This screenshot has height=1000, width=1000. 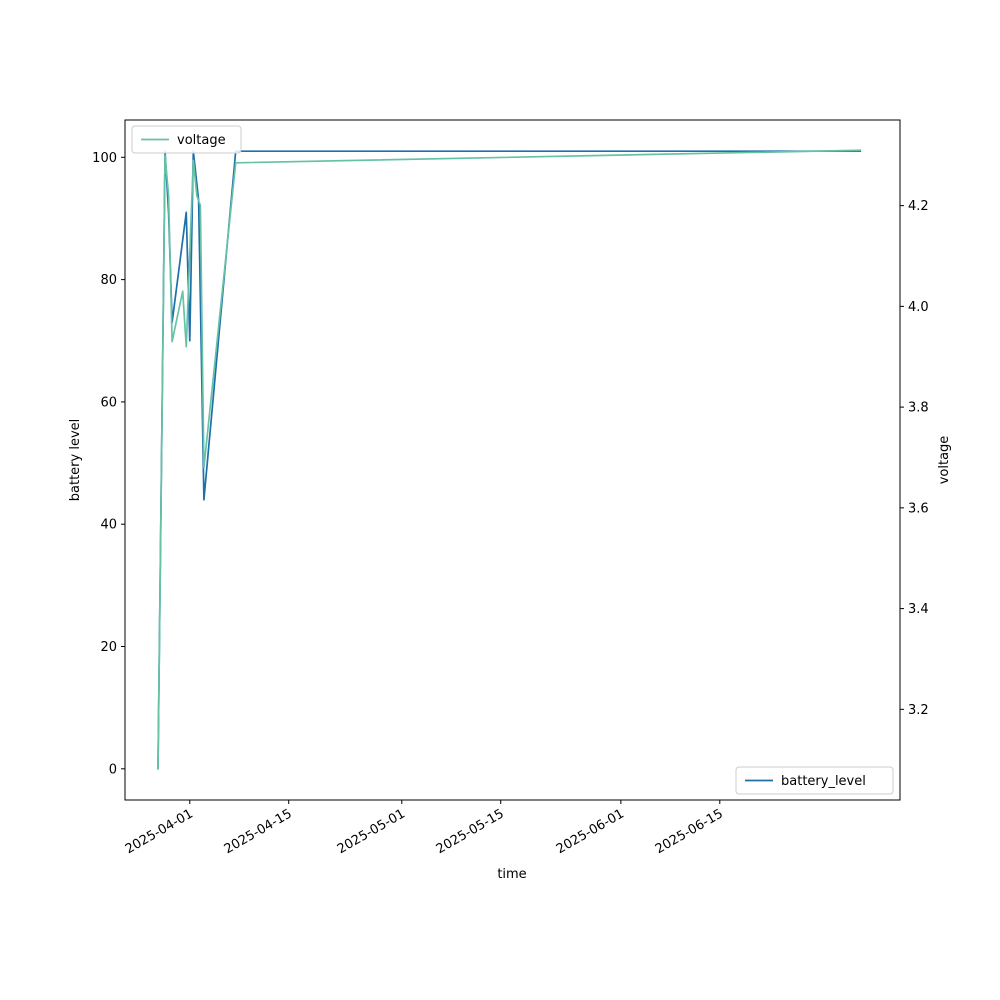 What do you see at coordinates (918, 609) in the screenshot?
I see `right-y-tick-label: 3.4` at bounding box center [918, 609].